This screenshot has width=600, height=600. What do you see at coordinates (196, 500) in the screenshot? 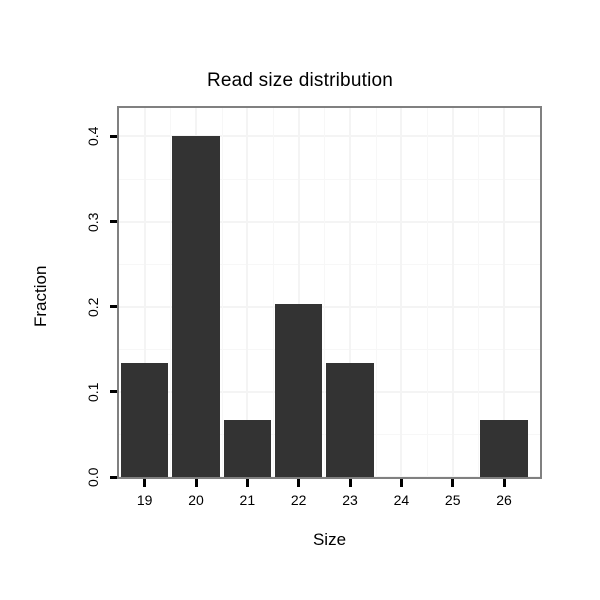
I see `x-axis-tick-label: 20` at bounding box center [196, 500].